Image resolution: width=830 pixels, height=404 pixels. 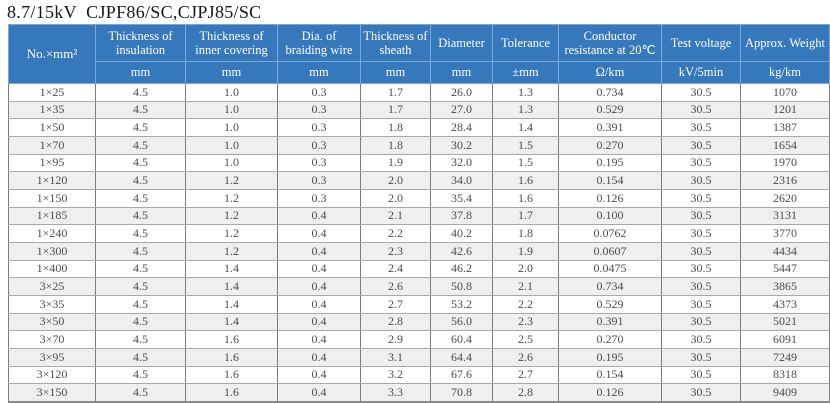 What do you see at coordinates (395, 375) in the screenshot?
I see `cell: 3.2` at bounding box center [395, 375].